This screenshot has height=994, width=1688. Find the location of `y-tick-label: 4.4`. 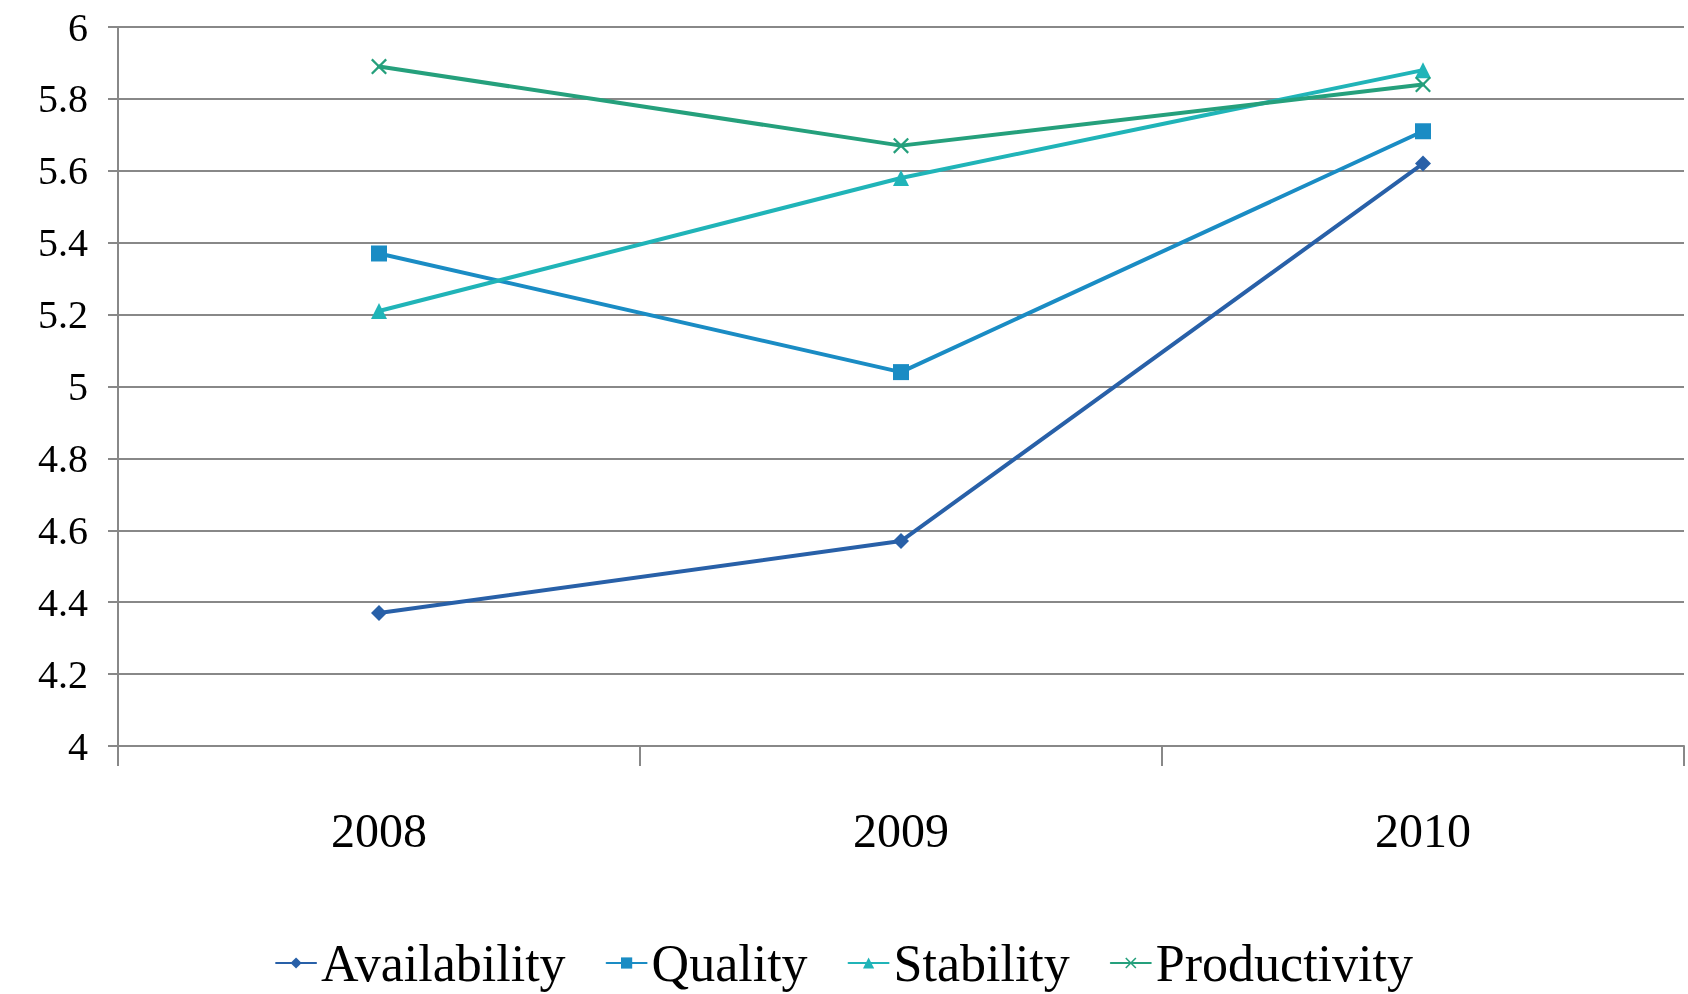

y-tick-label: 4.4 is located at coordinates (63, 602).